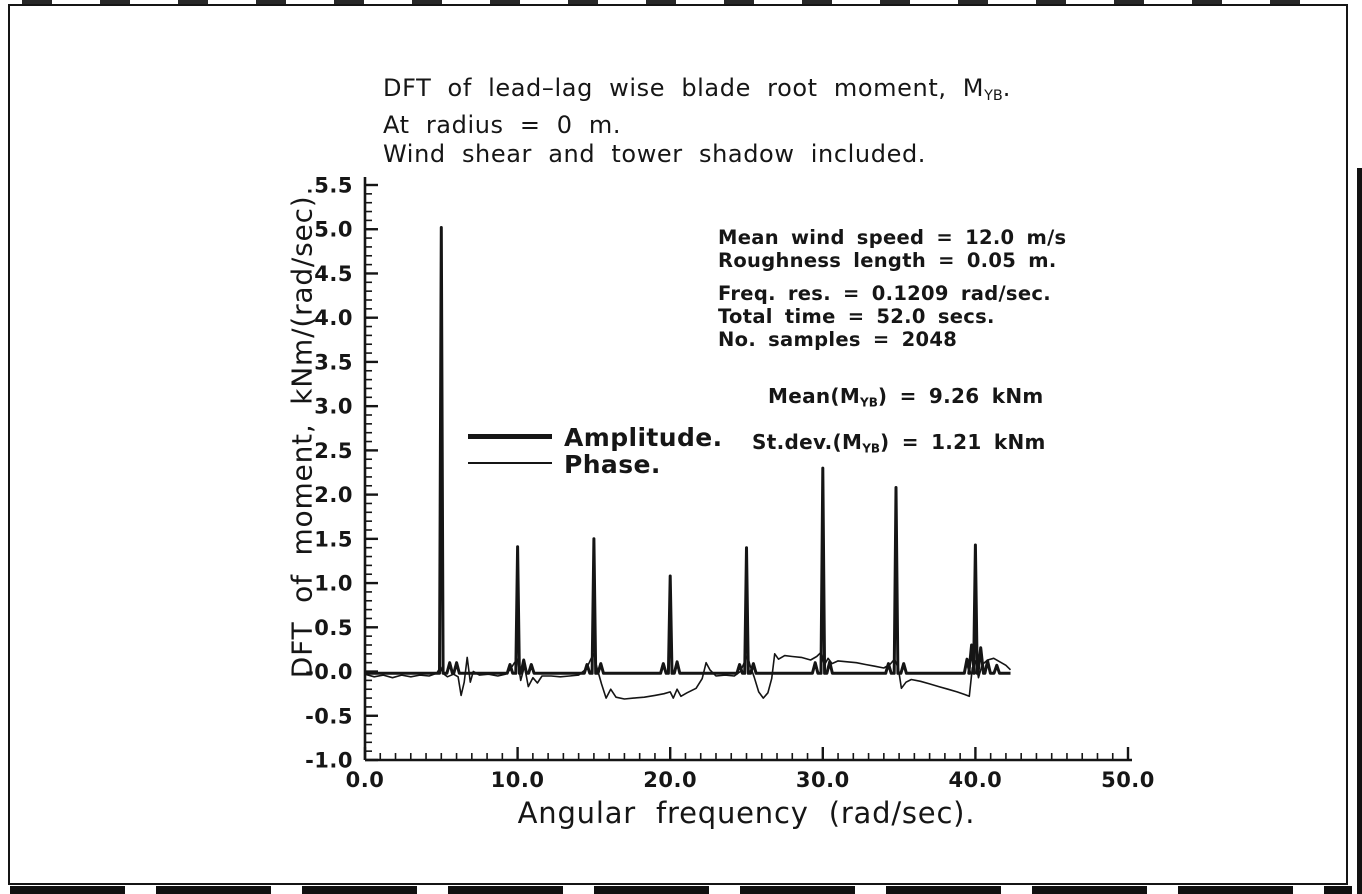  I want to click on legend-amplitude-line-sample, so click(510, 436).